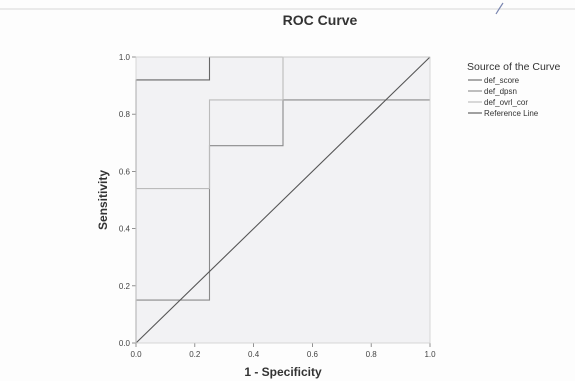 The image size is (575, 381). What do you see at coordinates (125, 114) in the screenshot?
I see `y-tick-label: 0.8` at bounding box center [125, 114].